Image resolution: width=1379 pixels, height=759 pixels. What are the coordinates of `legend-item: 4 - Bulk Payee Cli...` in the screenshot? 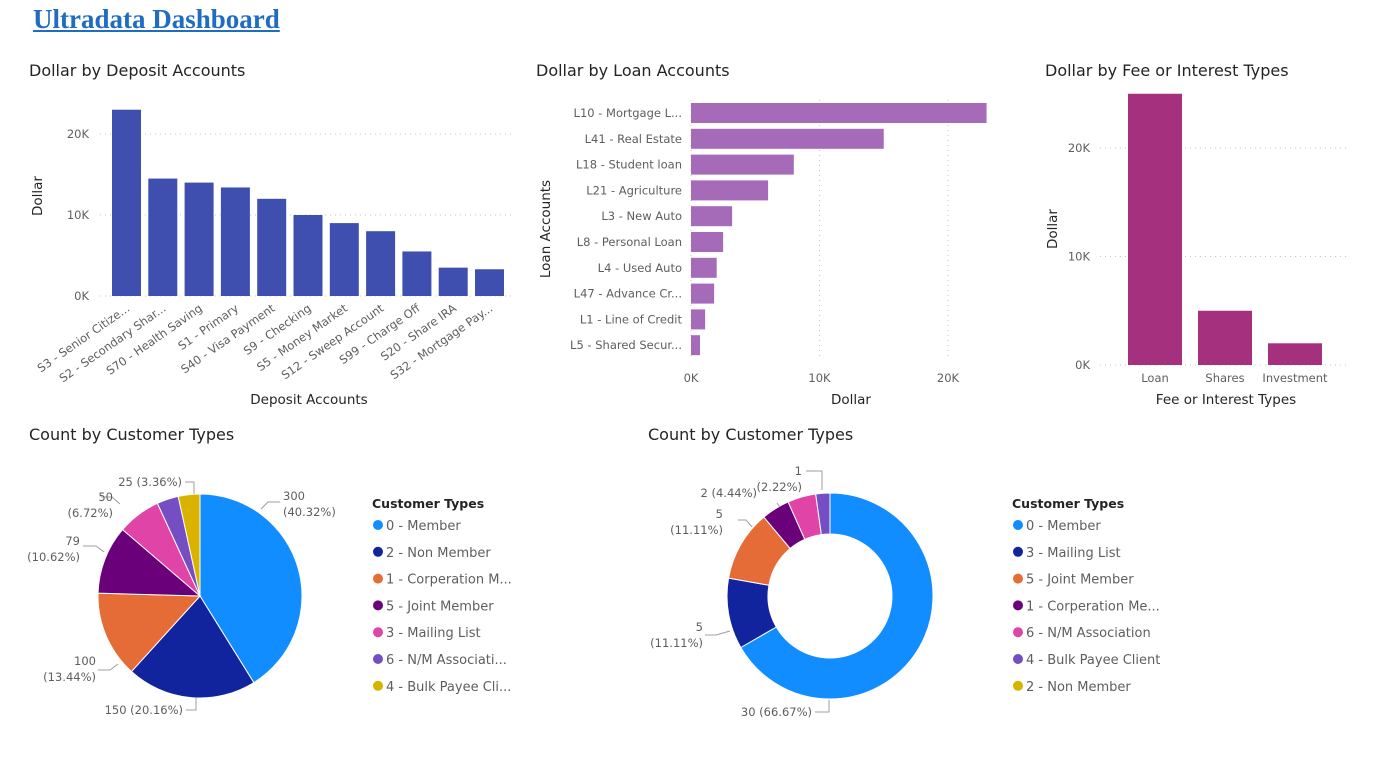 It's located at (448, 687).